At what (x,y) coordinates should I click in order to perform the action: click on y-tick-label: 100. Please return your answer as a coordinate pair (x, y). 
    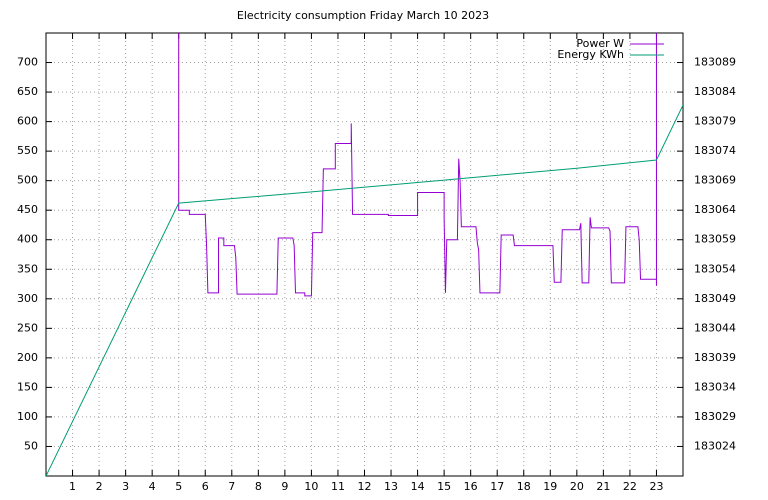
    Looking at the image, I should click on (27, 416).